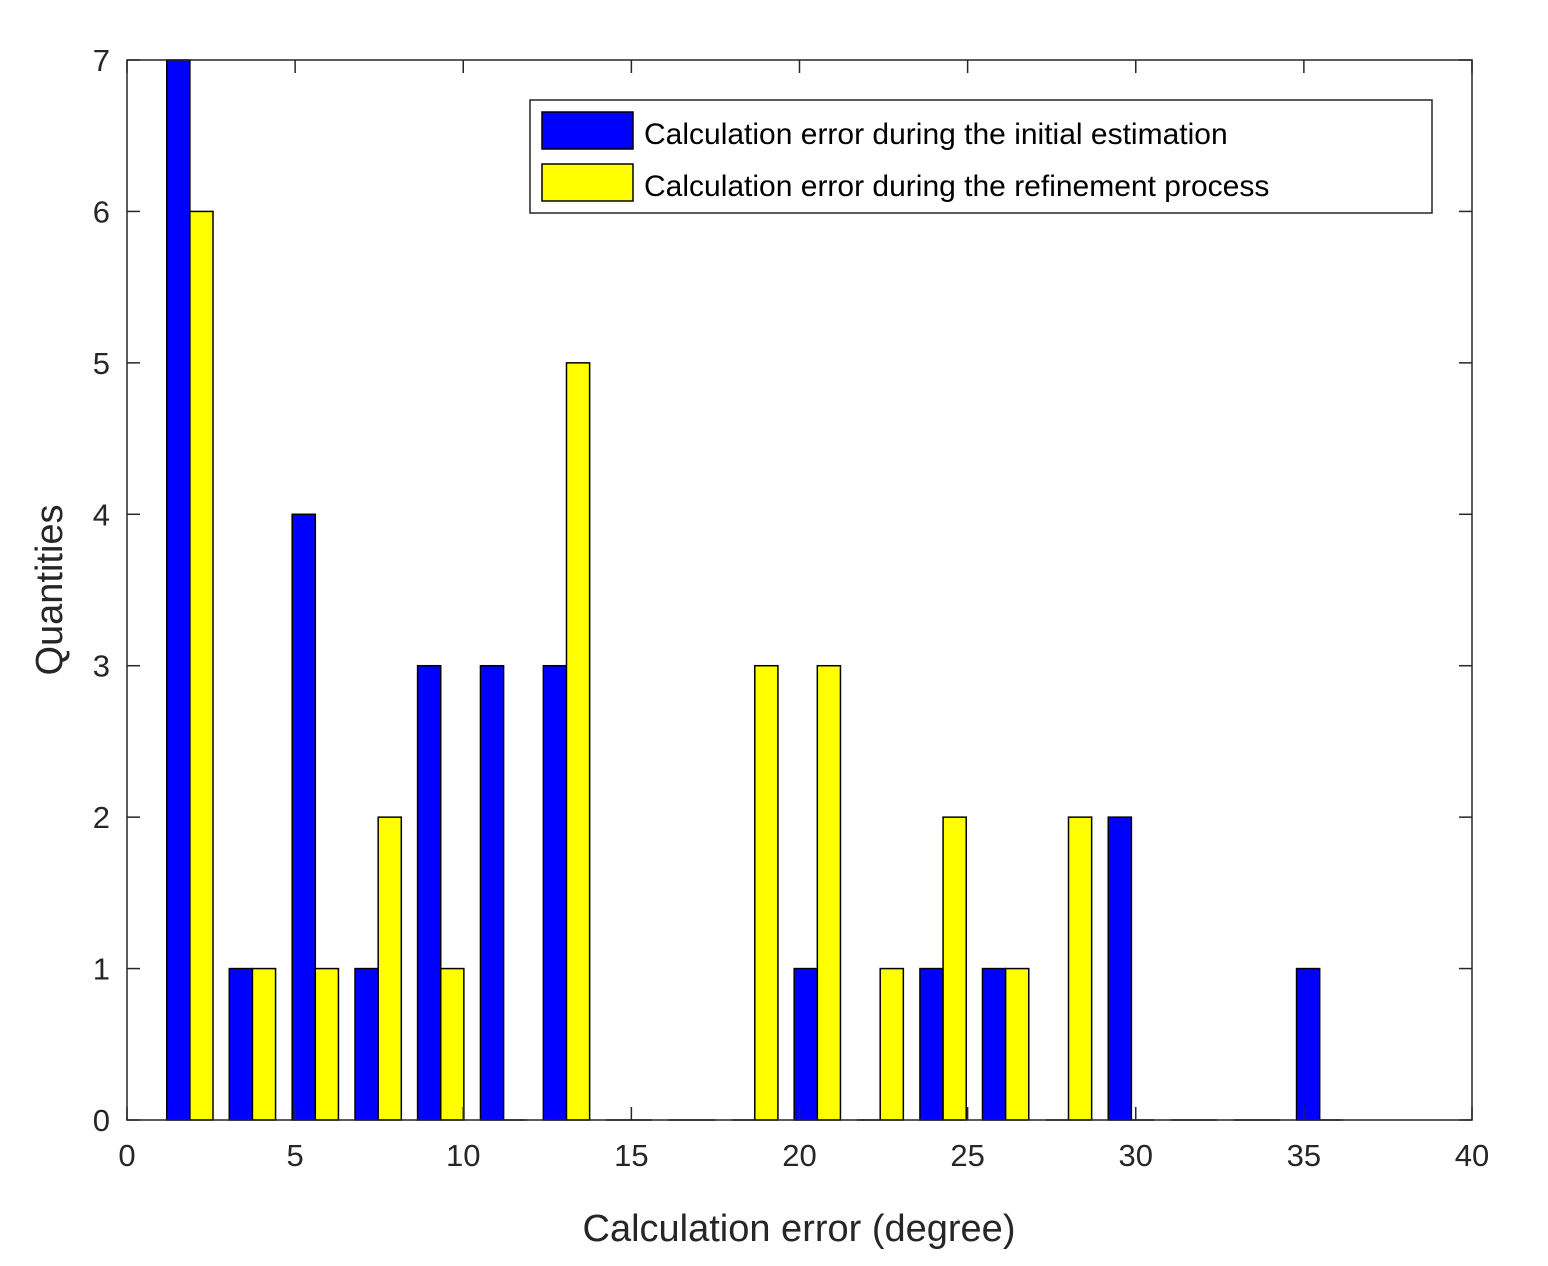 Image resolution: width=1548 pixels, height=1266 pixels. I want to click on x-tick-label: 10, so click(463, 1155).